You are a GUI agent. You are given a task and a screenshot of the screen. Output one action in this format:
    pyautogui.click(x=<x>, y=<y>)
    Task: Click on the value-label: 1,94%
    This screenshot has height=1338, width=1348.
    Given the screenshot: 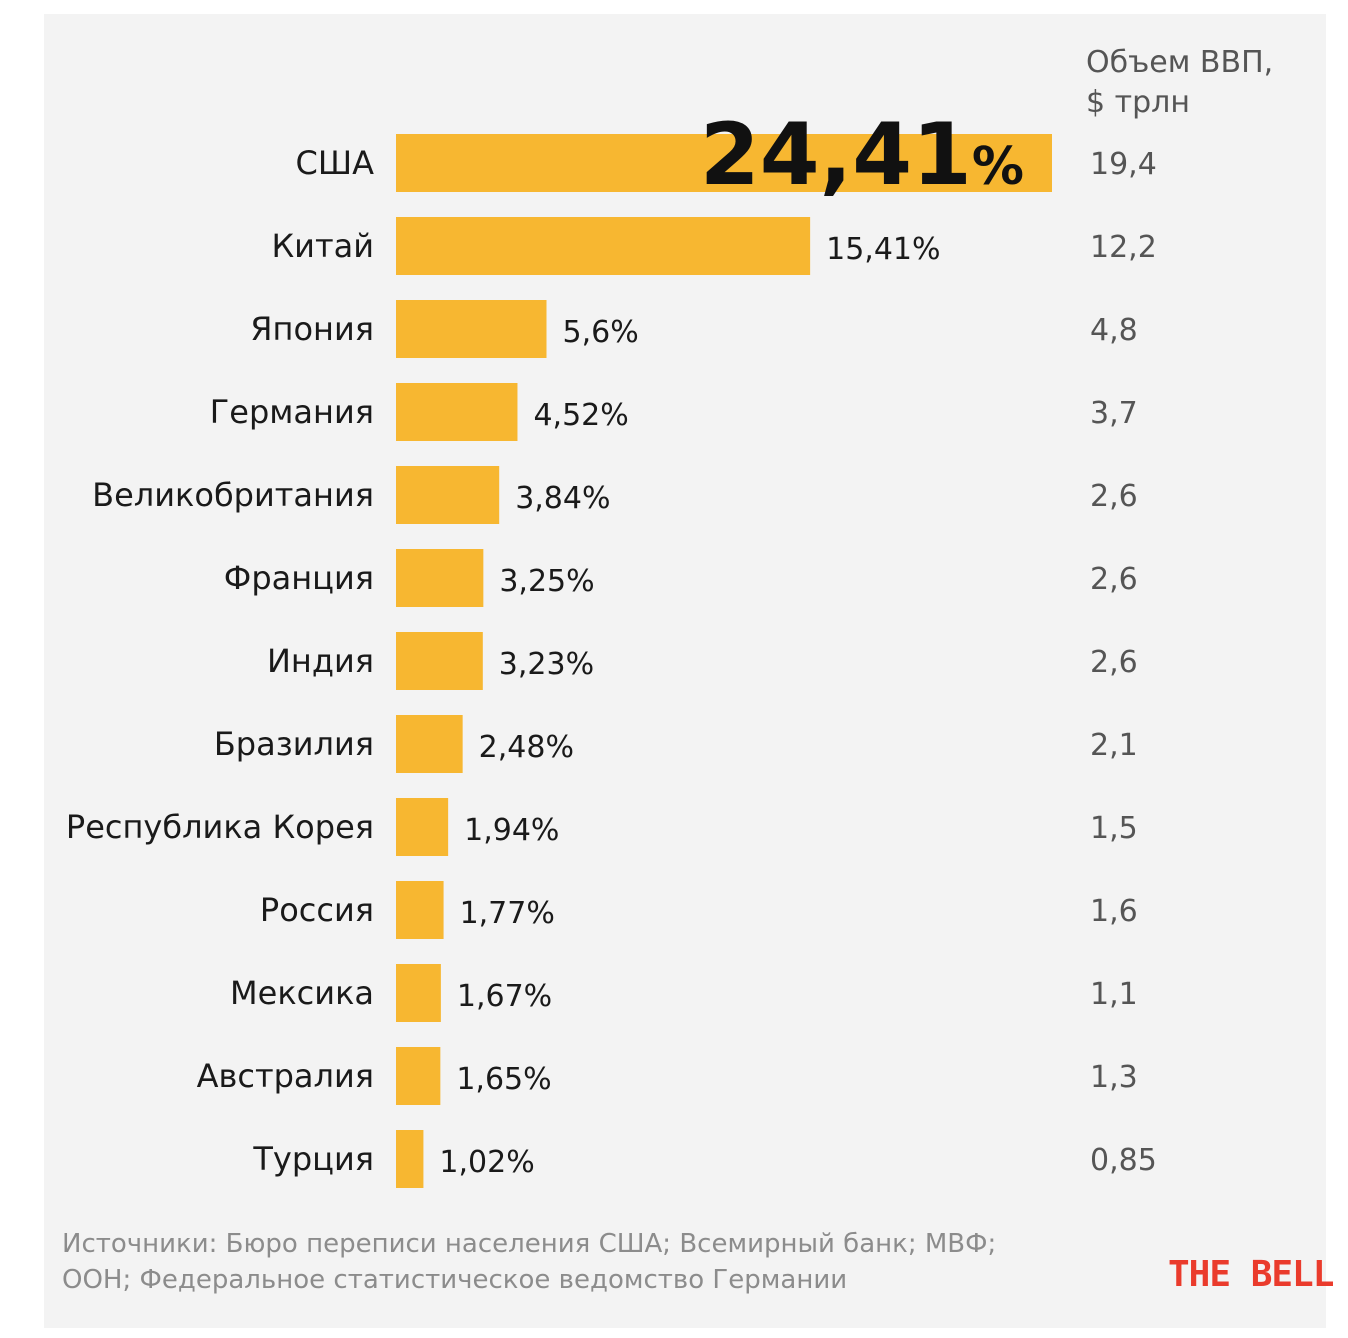 What is the action you would take?
    pyautogui.click(x=511, y=830)
    